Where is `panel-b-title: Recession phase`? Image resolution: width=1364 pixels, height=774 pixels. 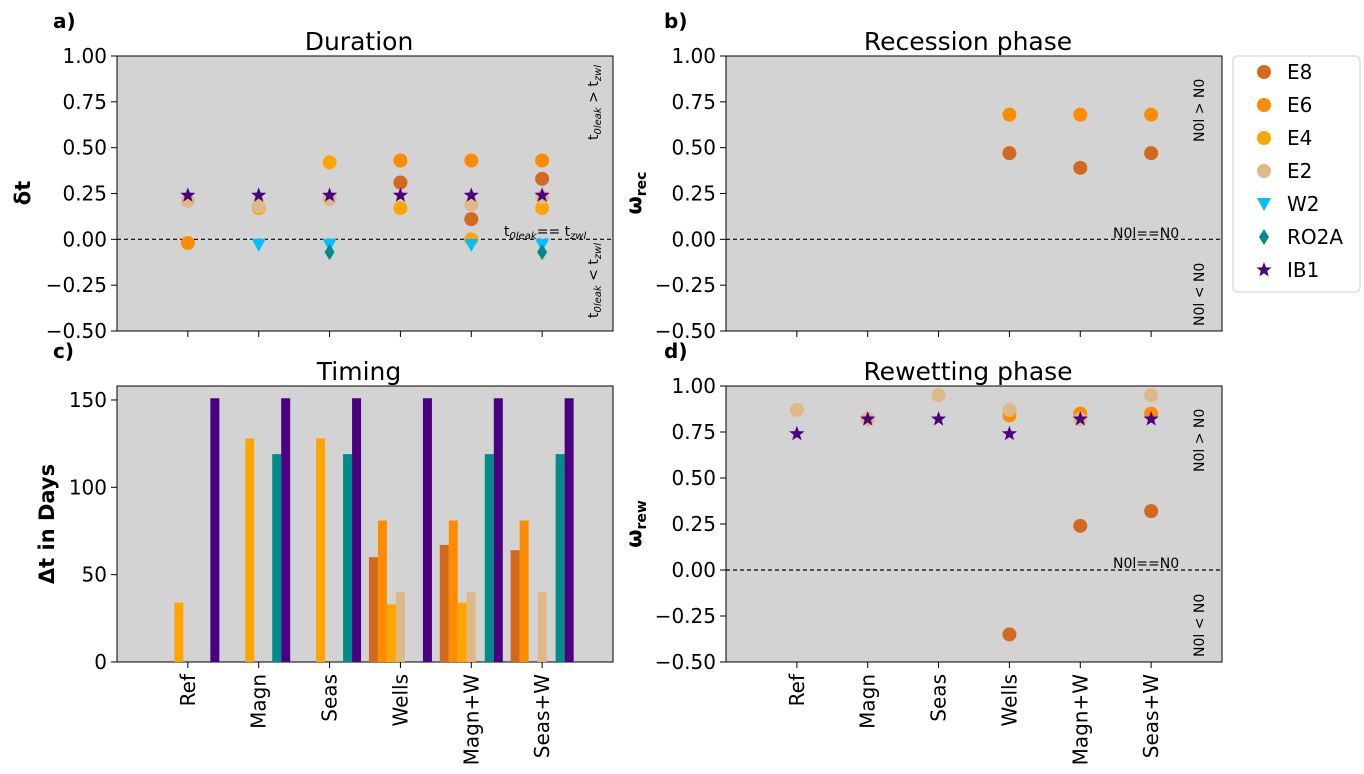
panel-b-title: Recession phase is located at coordinates (968, 41).